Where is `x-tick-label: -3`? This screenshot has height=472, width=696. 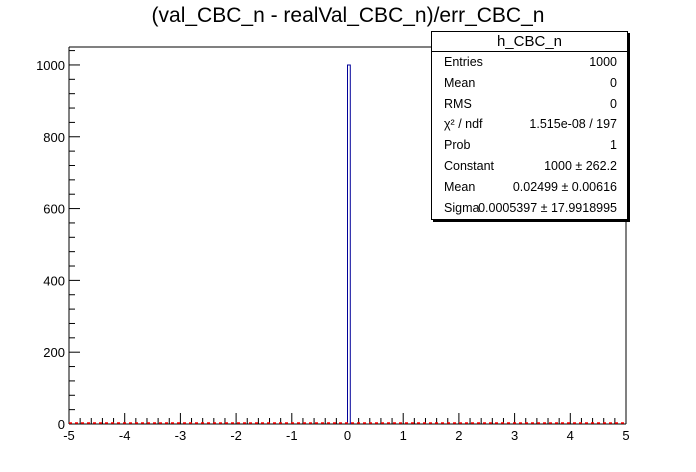 x-tick-label: -3 is located at coordinates (181, 435).